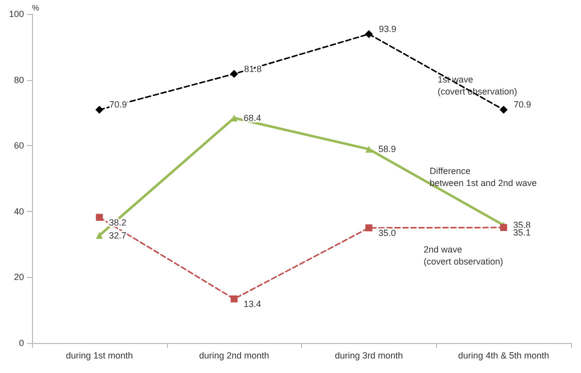  What do you see at coordinates (464, 255) in the screenshot?
I see `series-label: 2nd wave (covert observation)` at bounding box center [464, 255].